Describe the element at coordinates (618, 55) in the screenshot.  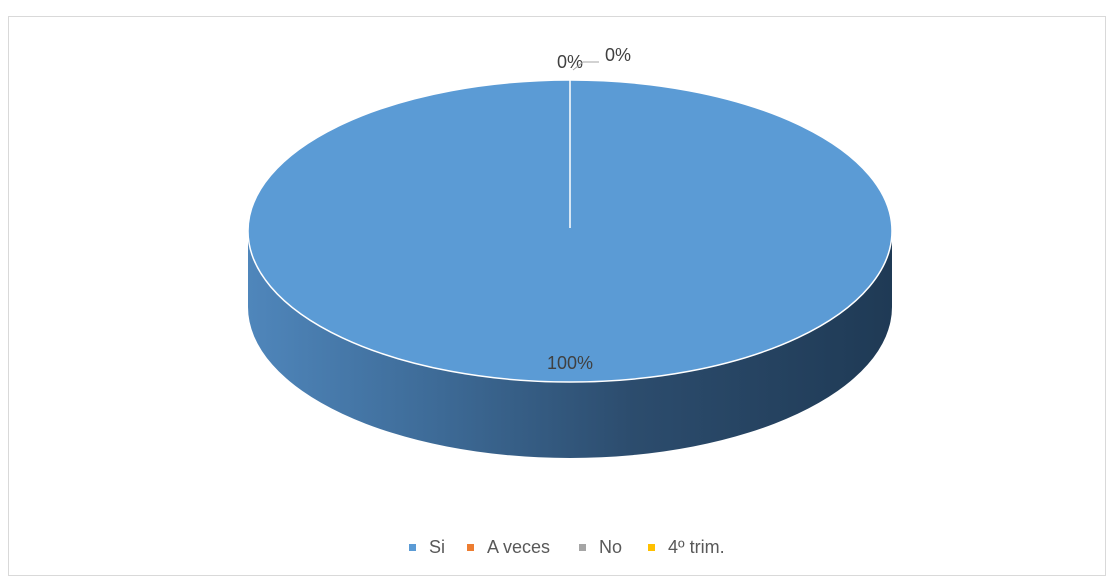
I see `data-label-no: 0%` at that location.